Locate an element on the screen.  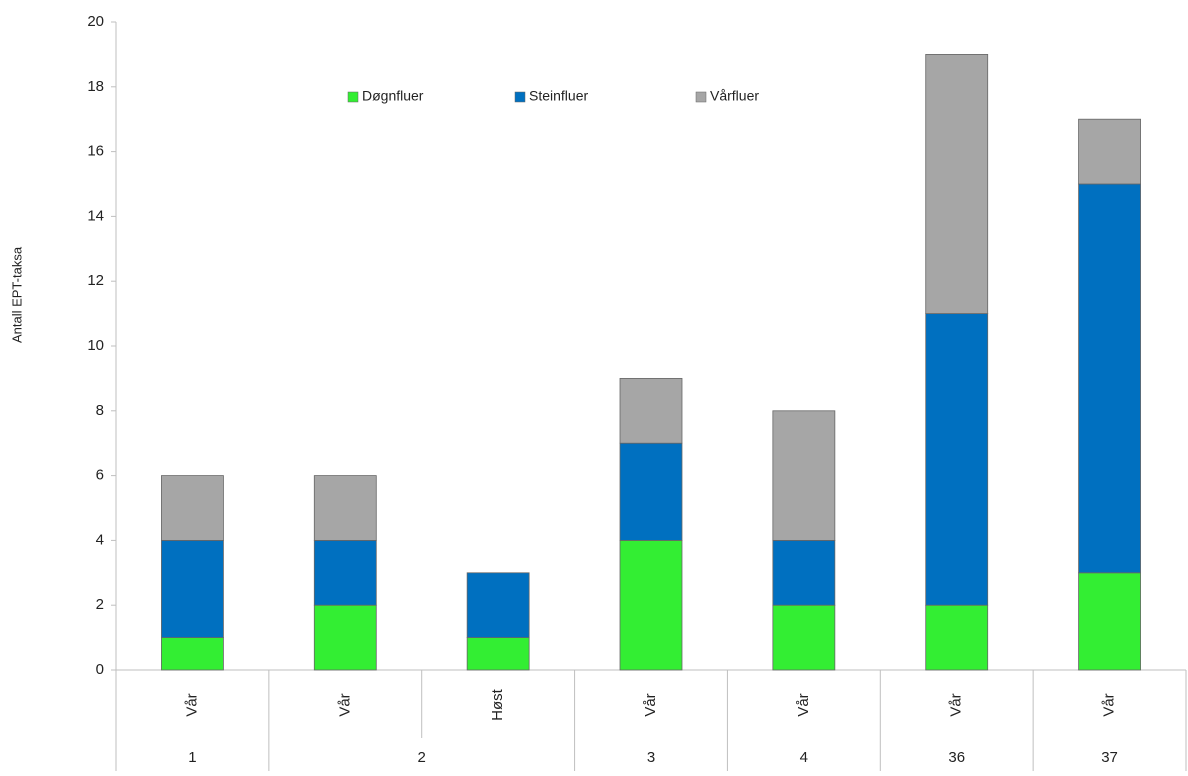
y-tick-label: 14 is located at coordinates (95, 215).